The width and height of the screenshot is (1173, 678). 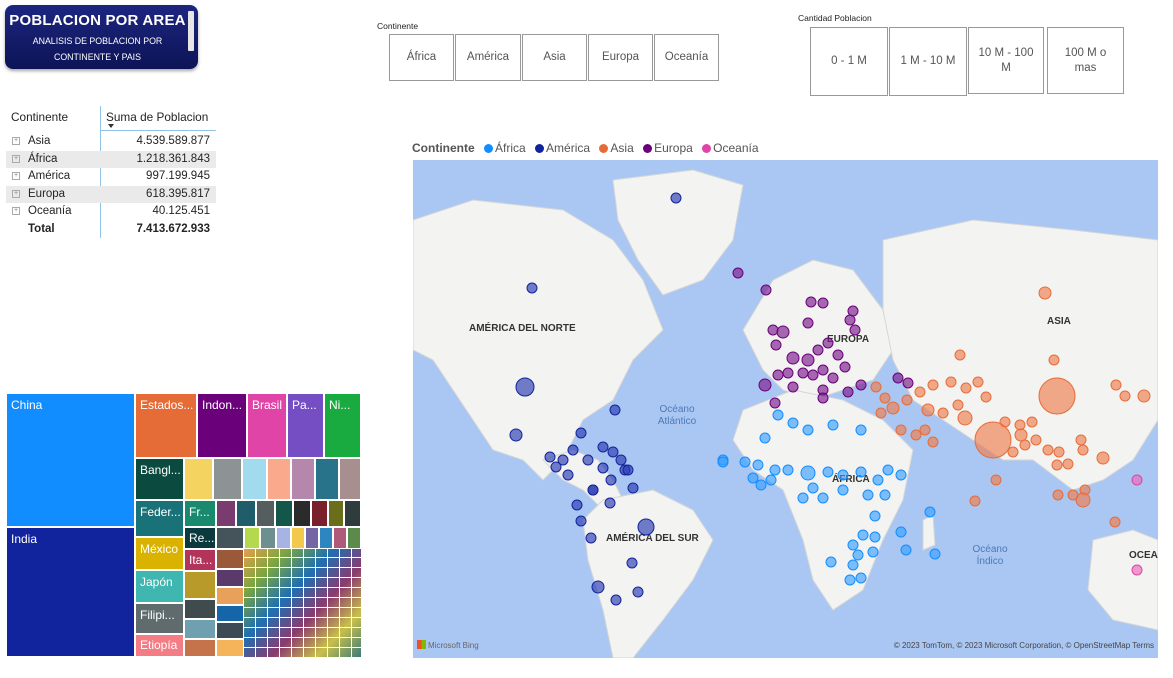 What do you see at coordinates (1006, 60) in the screenshot?
I see `slicer-option-10m-100m: 10 M - 100 M` at bounding box center [1006, 60].